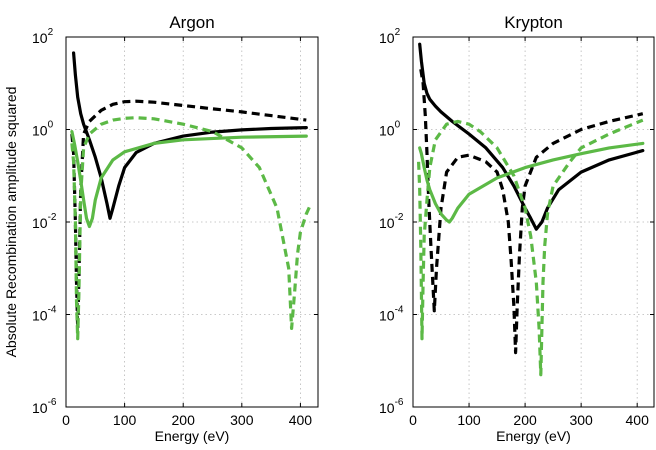  I want to click on chart-title: Krypton, so click(533, 22).